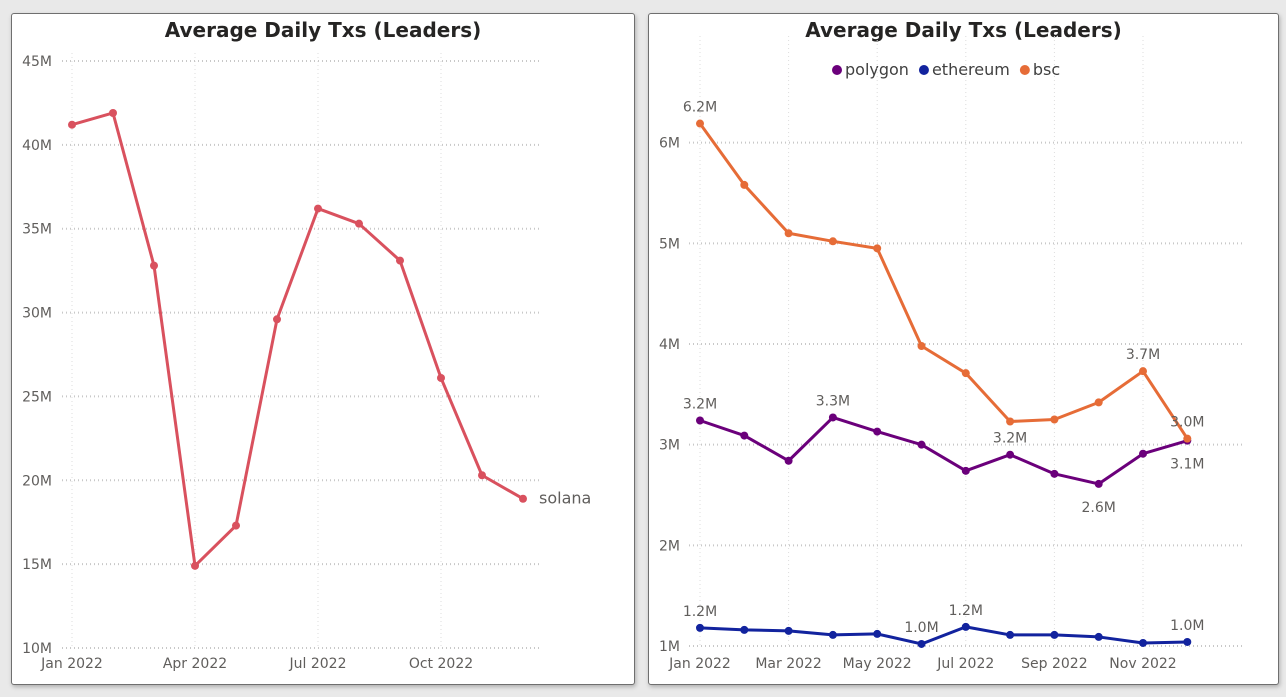  Describe the element at coordinates (1142, 664) in the screenshot. I see `x-tick-label: Nov 2022` at that location.